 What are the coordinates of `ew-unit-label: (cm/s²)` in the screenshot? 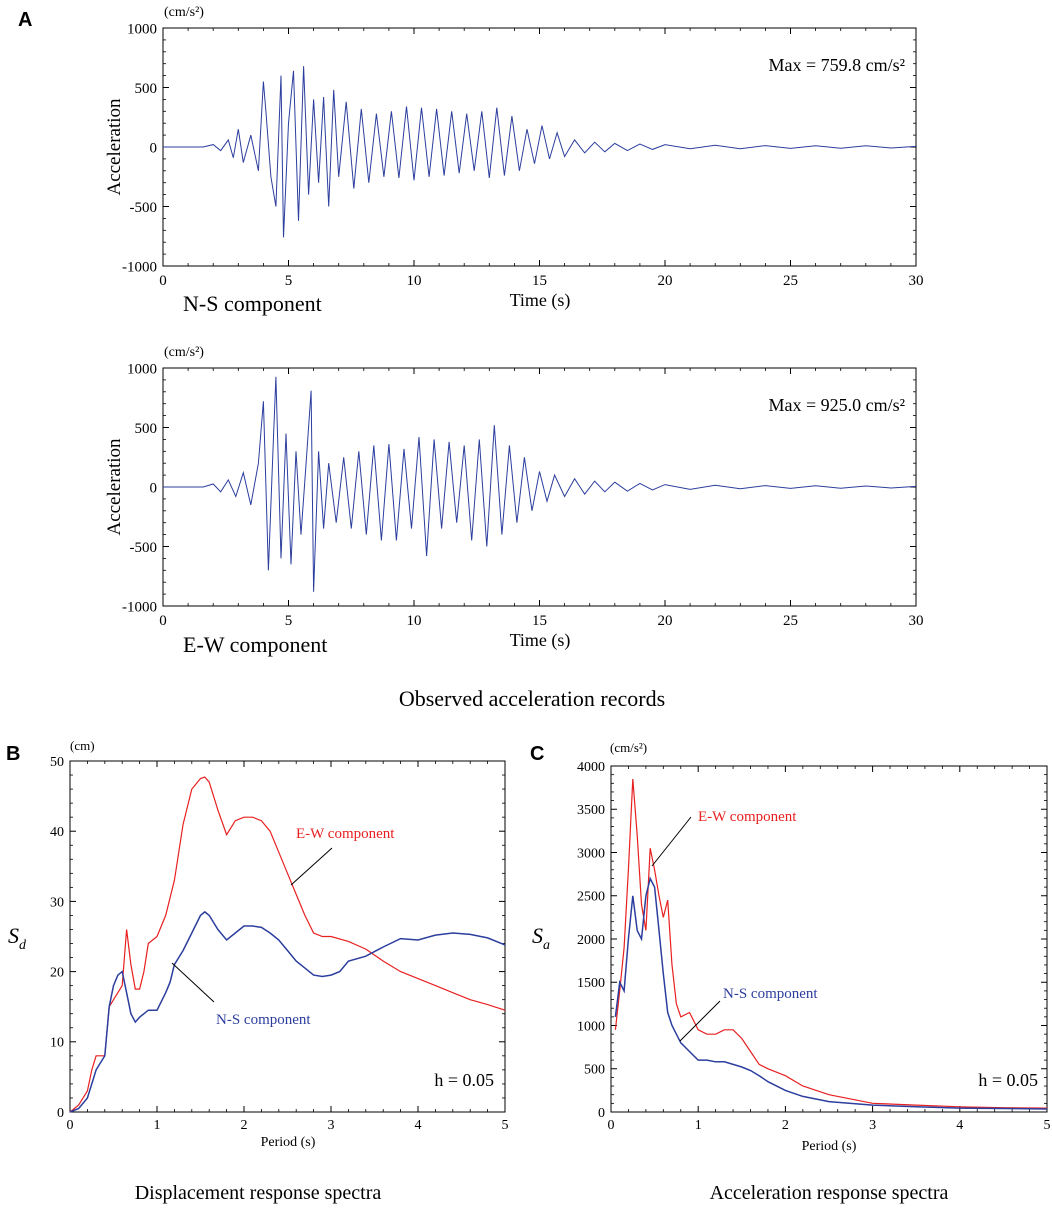 It's located at (184, 352).